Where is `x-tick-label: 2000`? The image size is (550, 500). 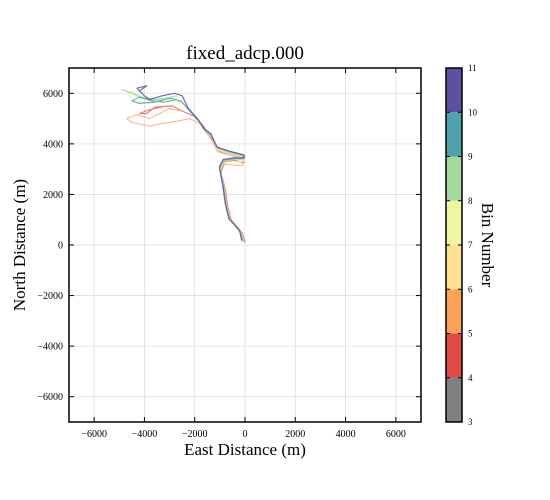
x-tick-label: 2000 is located at coordinates (295, 434).